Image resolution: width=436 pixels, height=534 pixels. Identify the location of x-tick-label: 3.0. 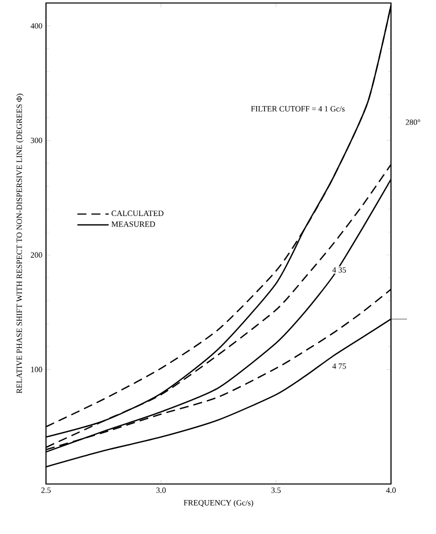
(161, 490).